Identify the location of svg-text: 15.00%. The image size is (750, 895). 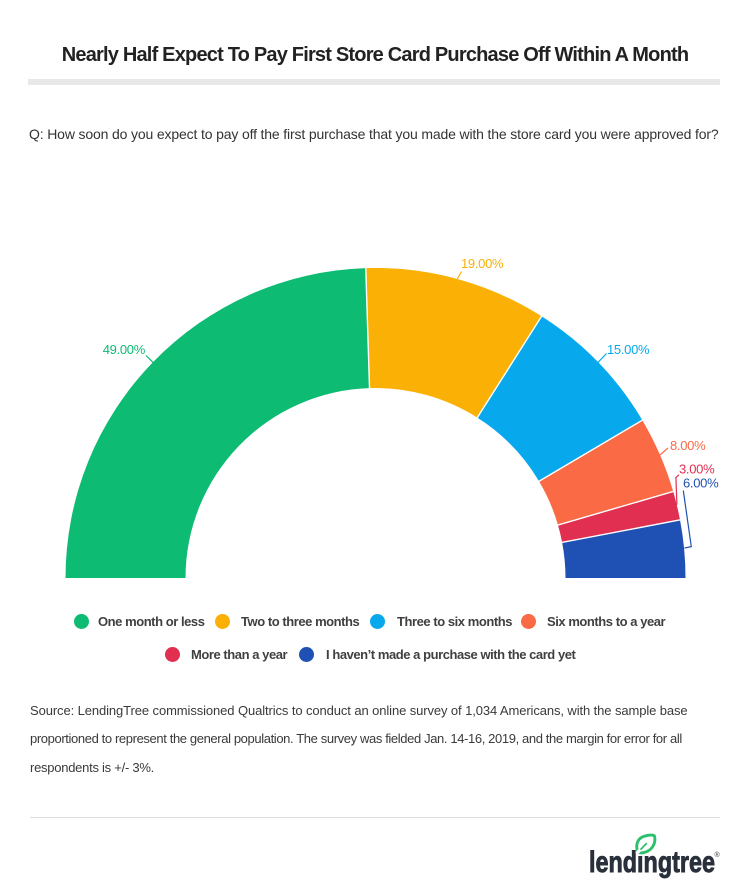
(628, 349).